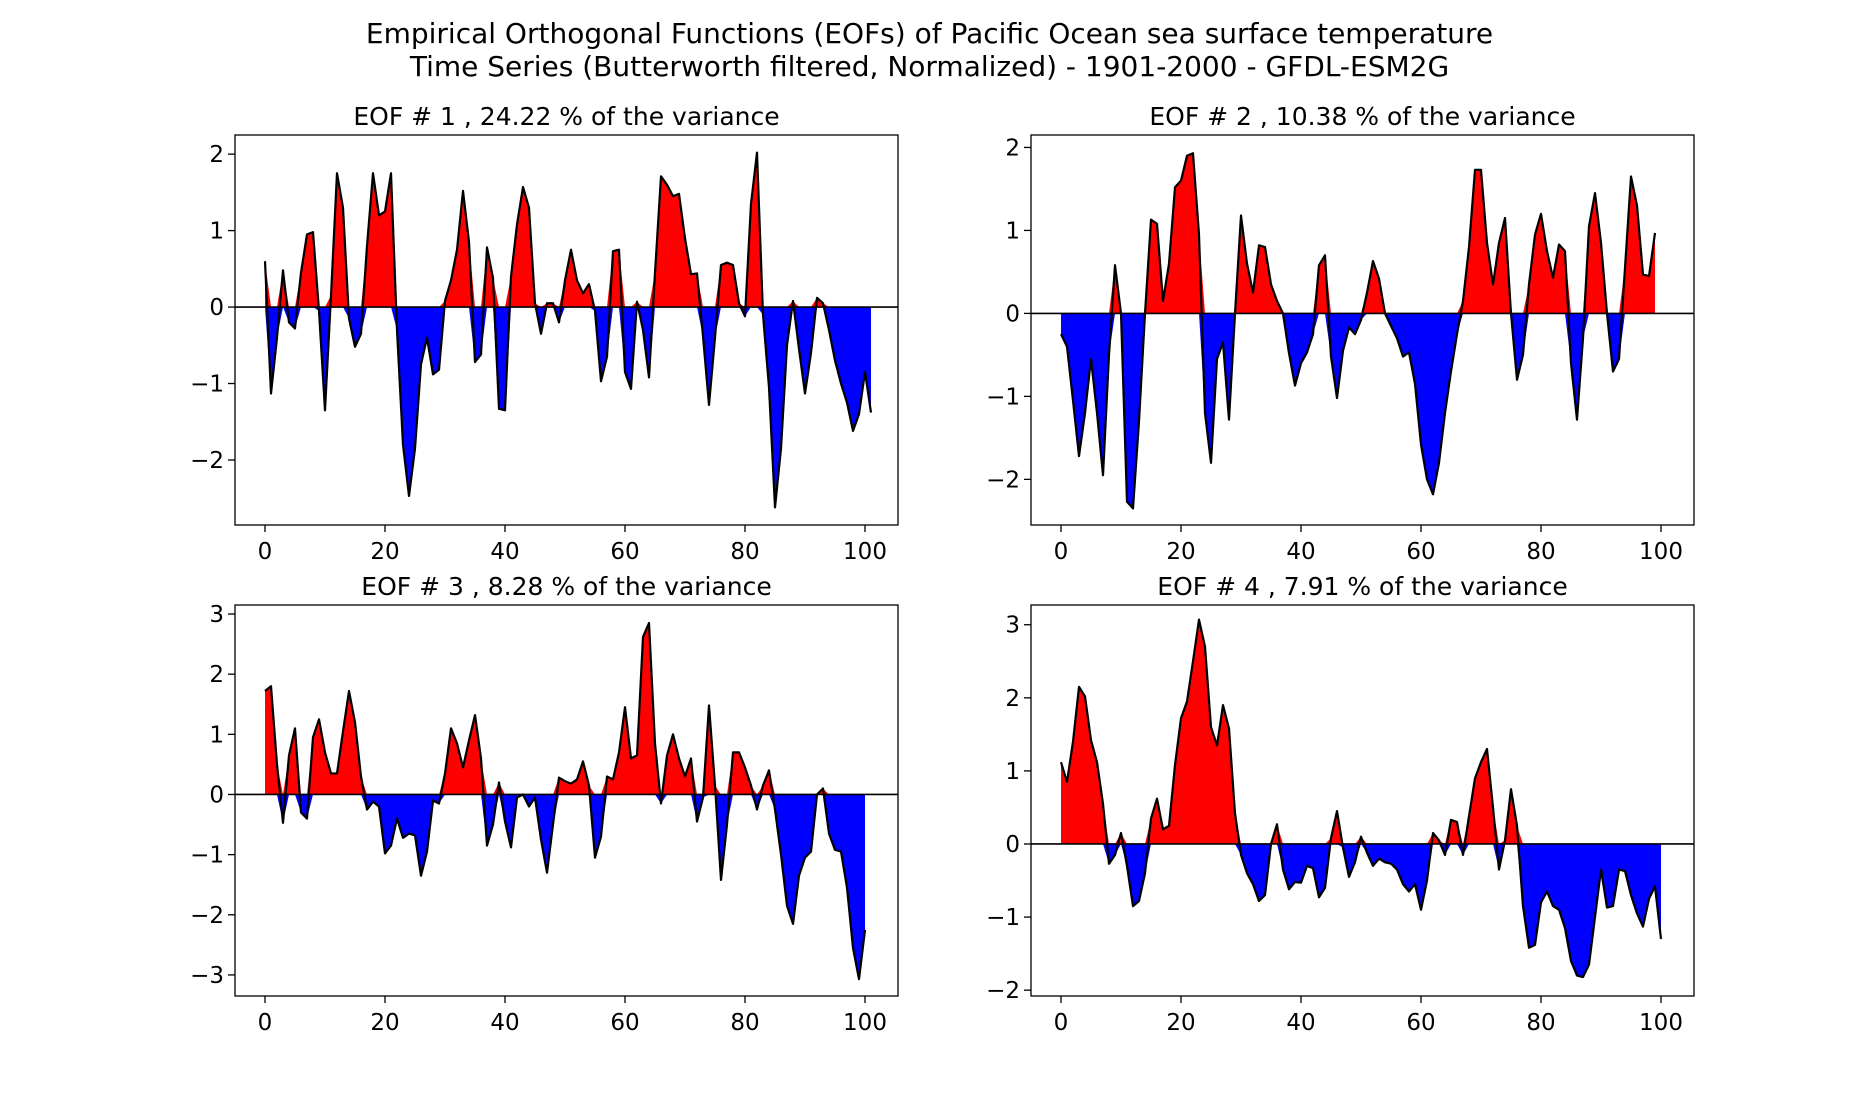  Describe the element at coordinates (566, 586) in the screenshot. I see `panel-title: EOF # 3 , 8.28 % of the variance` at that location.